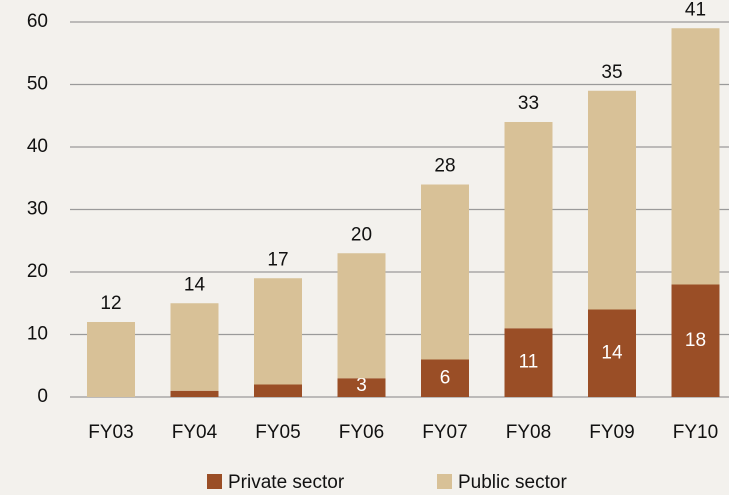  What do you see at coordinates (695, 10) in the screenshot?
I see `value-label: 41` at bounding box center [695, 10].